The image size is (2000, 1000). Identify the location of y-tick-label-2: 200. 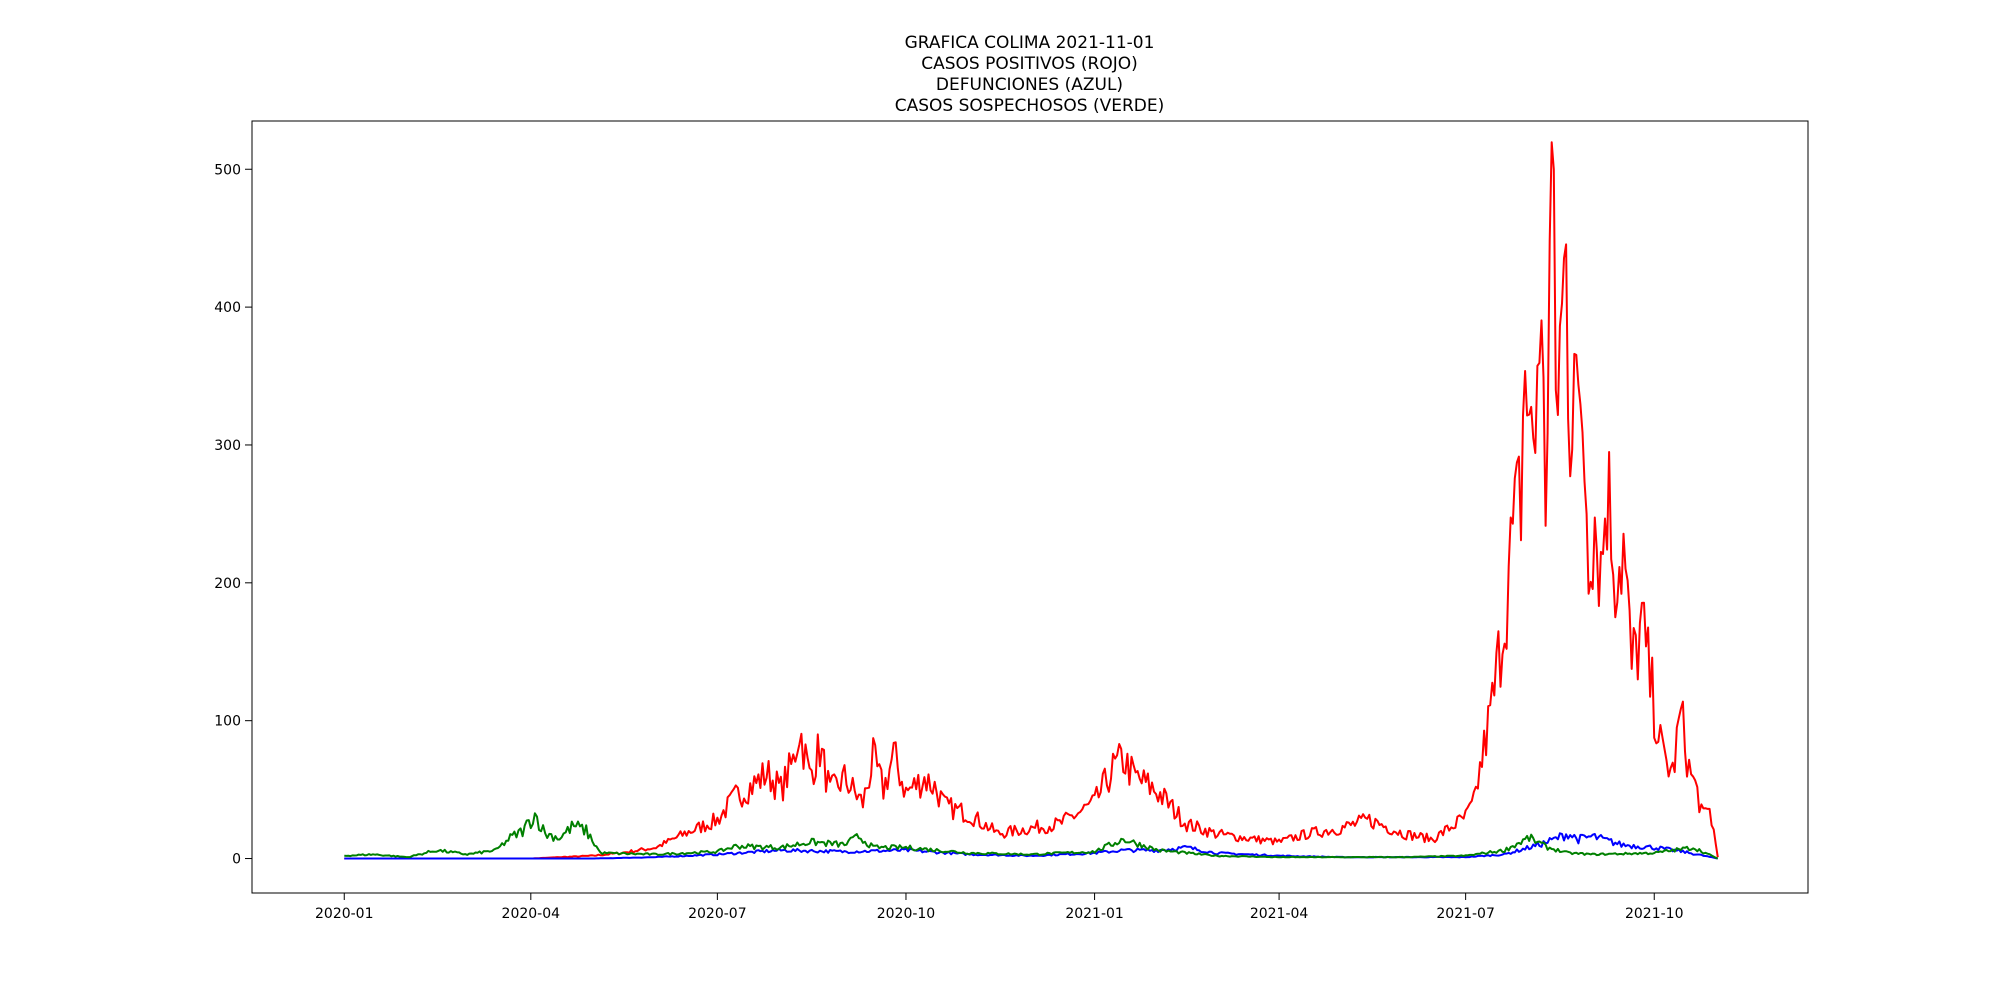
(227, 584).